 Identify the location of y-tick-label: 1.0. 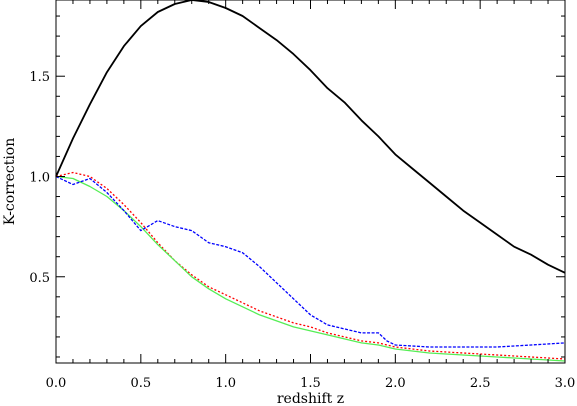
(39, 177).